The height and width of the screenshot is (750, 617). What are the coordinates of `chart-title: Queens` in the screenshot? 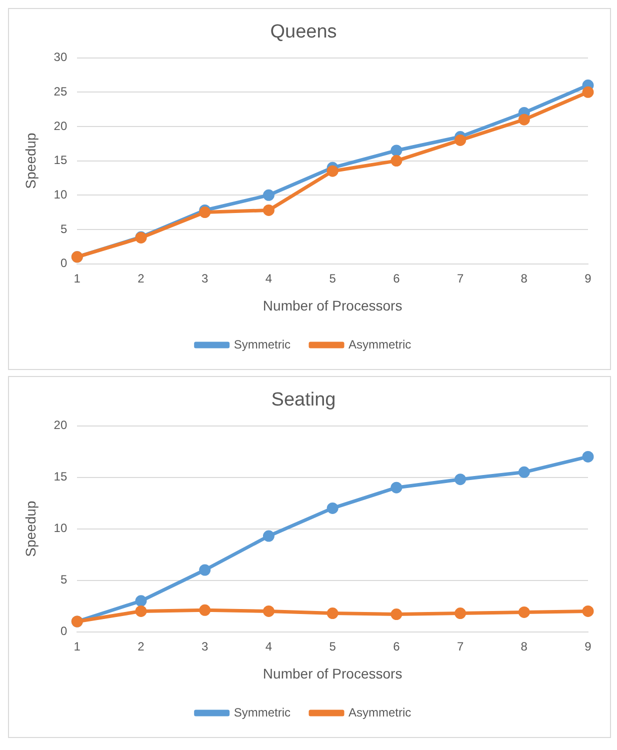 It's located at (303, 32).